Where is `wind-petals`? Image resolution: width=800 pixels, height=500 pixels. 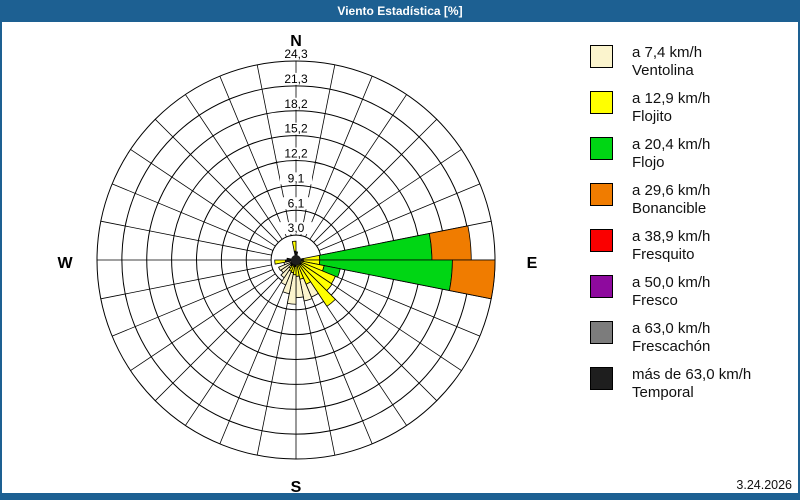
wind-petals is located at coordinates (385, 266).